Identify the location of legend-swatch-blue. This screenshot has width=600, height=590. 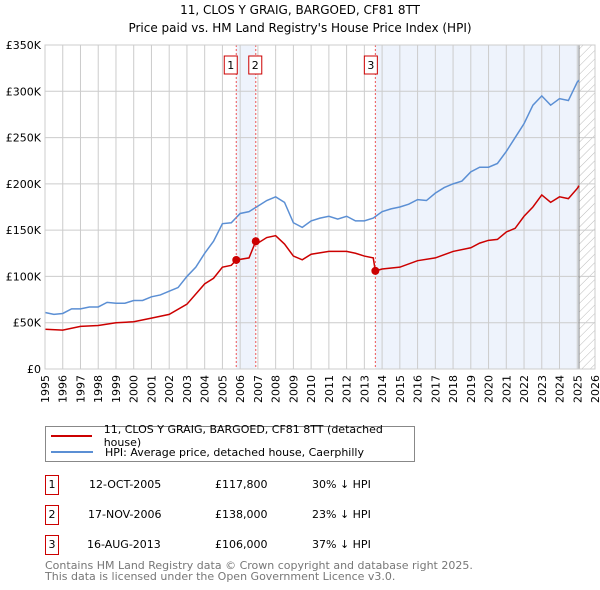
(72, 452).